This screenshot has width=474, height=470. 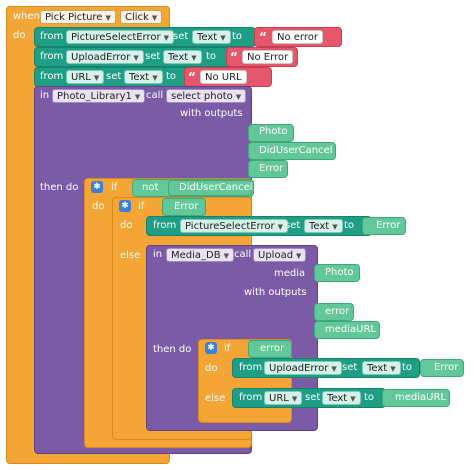 I want to click on photo-var, so click(x=337, y=273).